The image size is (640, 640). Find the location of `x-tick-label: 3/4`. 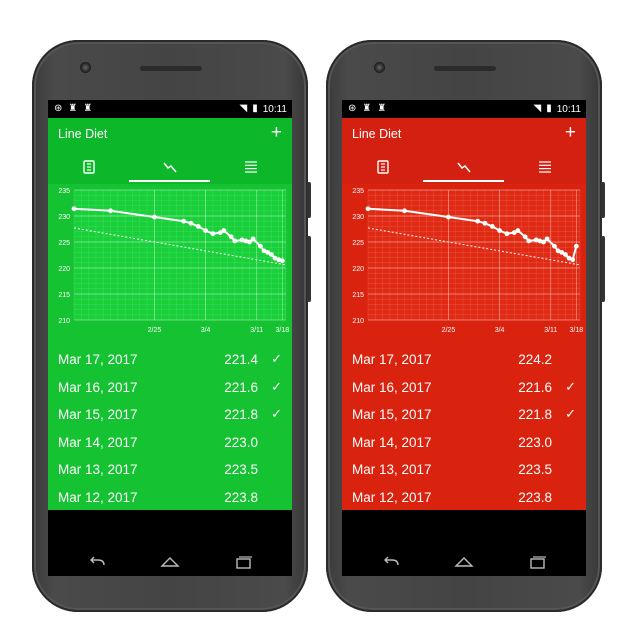

x-tick-label: 3/4 is located at coordinates (206, 330).